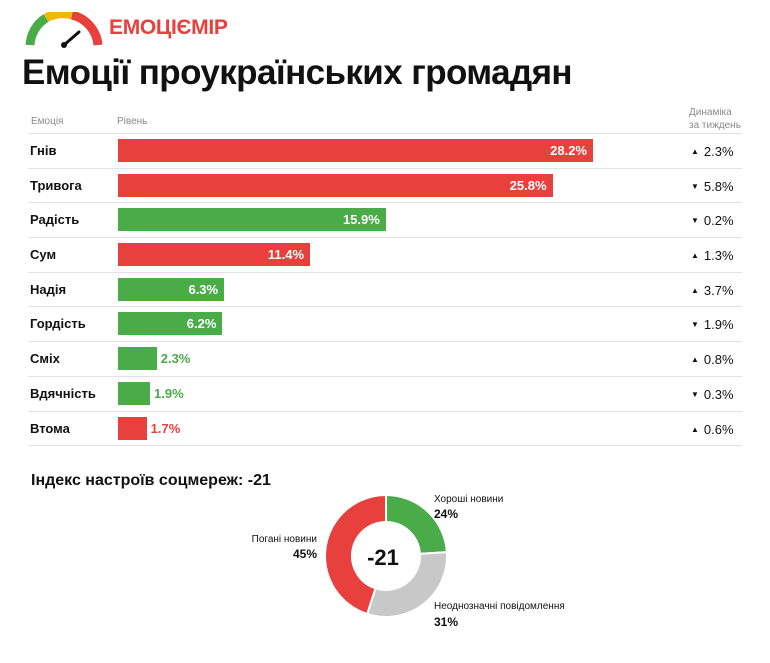 The height and width of the screenshot is (663, 770). What do you see at coordinates (201, 324) in the screenshot?
I see `emotion-value-label: 6.2%` at bounding box center [201, 324].